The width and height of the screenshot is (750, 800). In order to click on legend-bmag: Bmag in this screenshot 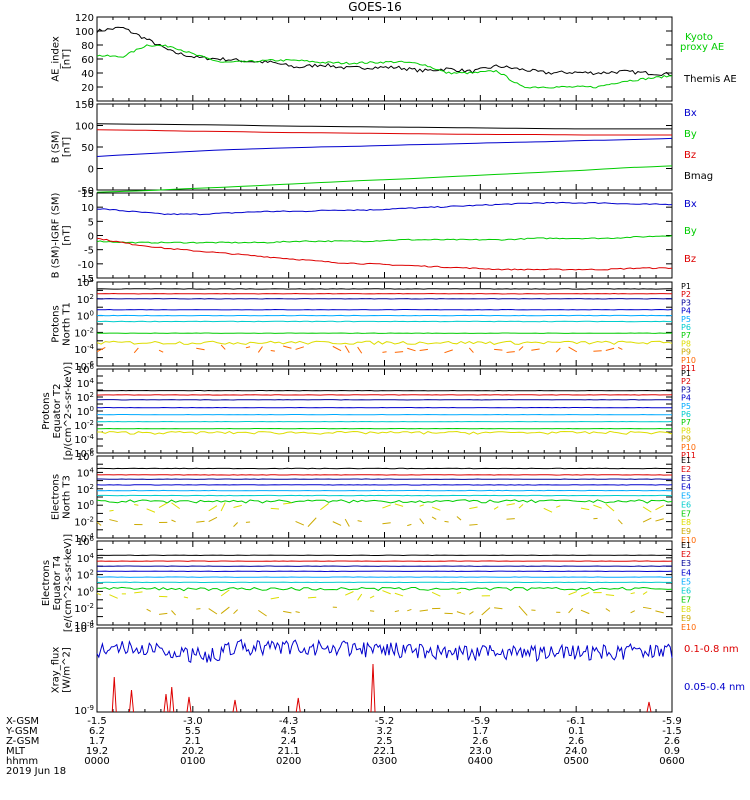, I will do `click(698, 176)`.